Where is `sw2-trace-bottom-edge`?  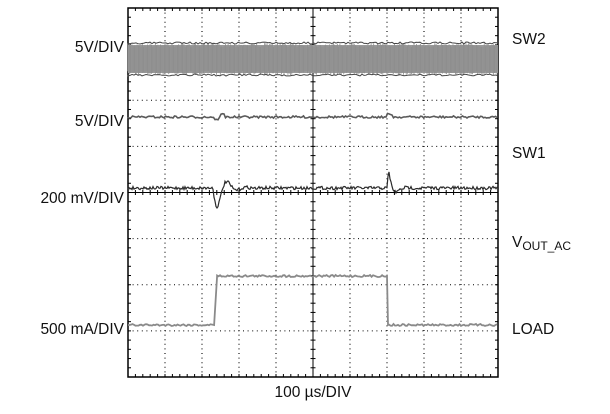 sw2-trace-bottom-edge is located at coordinates (313, 75).